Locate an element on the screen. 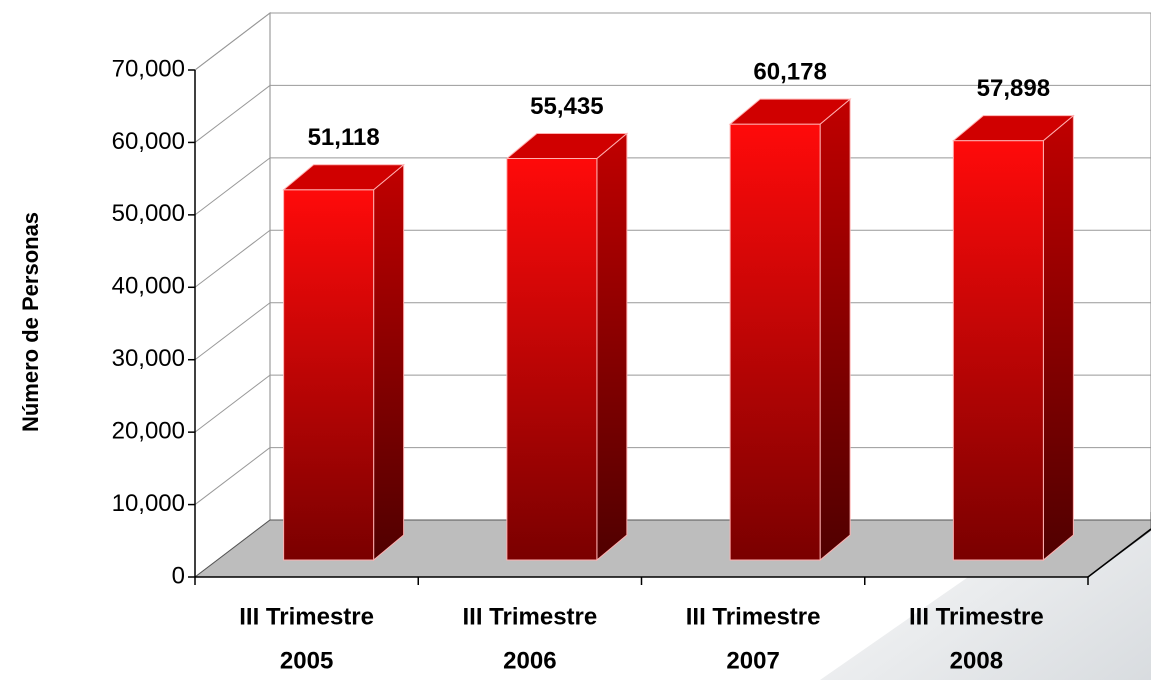  y-axis-label: Número de Personas is located at coordinates (30, 322).